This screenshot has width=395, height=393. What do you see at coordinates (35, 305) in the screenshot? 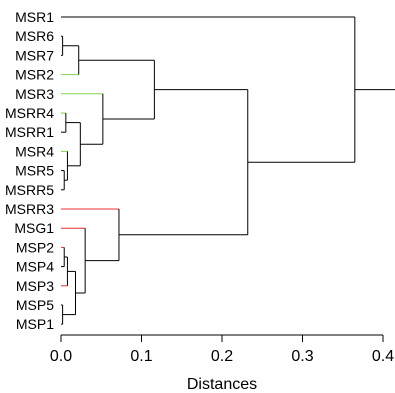
I see `leaf-label: MSP5` at bounding box center [35, 305].